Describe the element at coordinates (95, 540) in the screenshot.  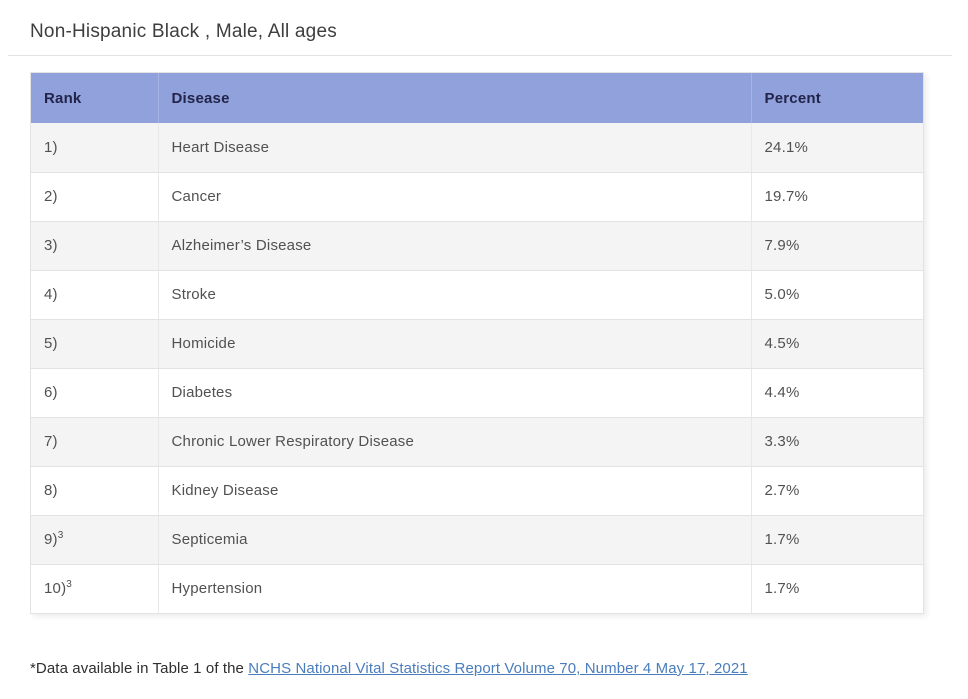
I see `rank-cell: 9)3` at that location.